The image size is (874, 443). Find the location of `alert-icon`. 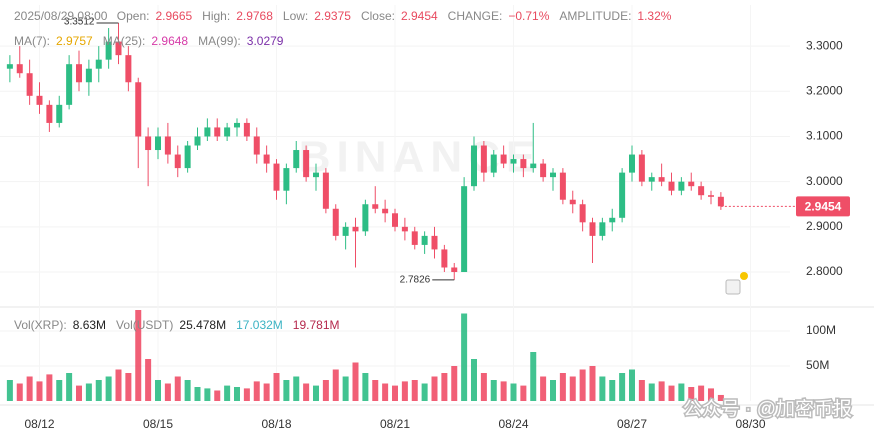

alert-icon is located at coordinates (733, 287).